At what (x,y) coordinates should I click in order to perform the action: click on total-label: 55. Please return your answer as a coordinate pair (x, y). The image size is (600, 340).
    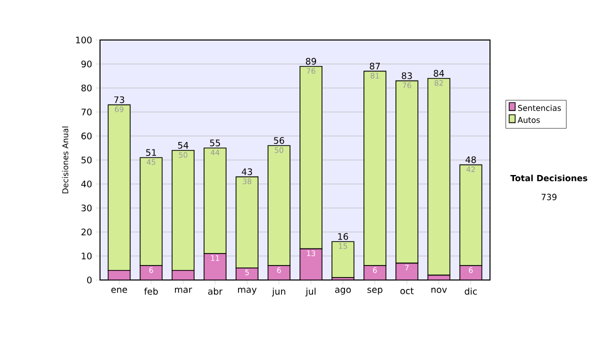
    Looking at the image, I should click on (215, 143).